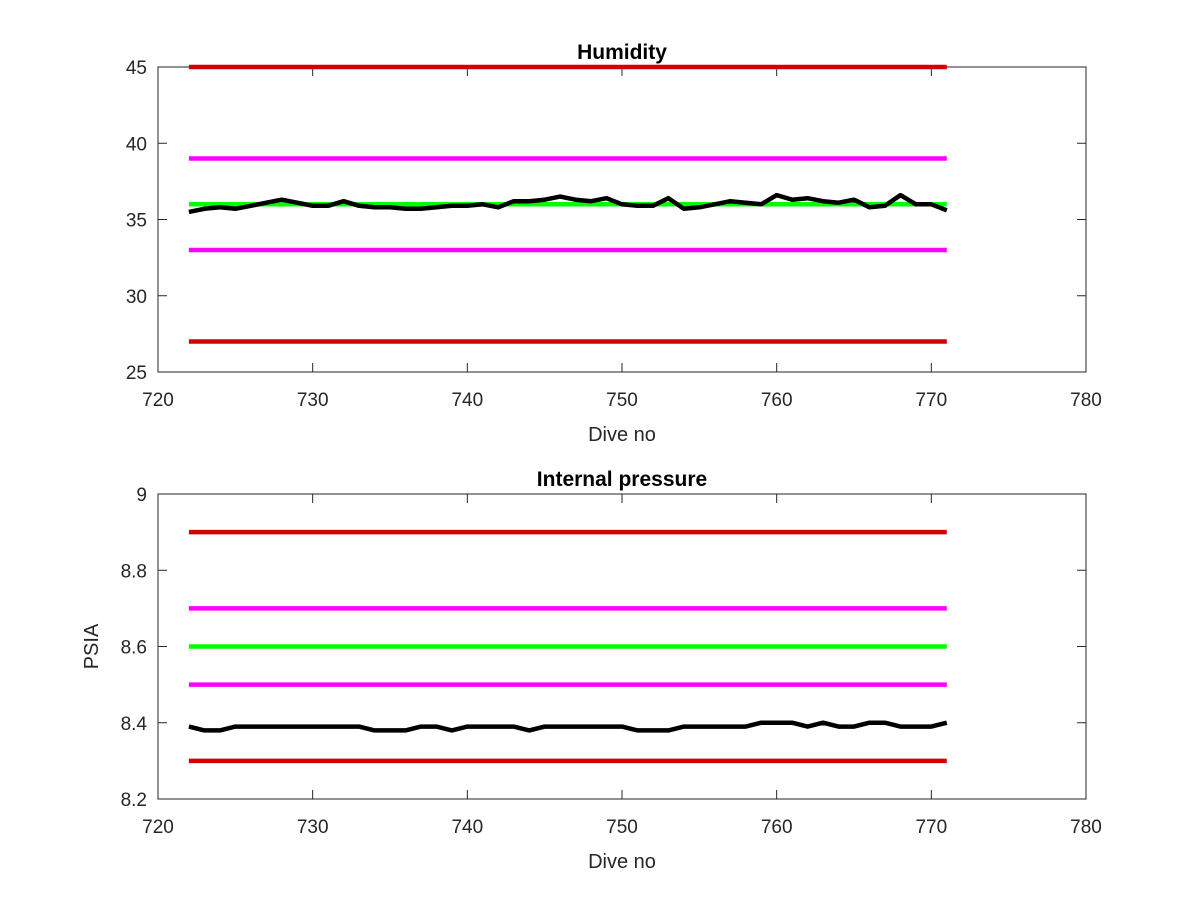 The height and width of the screenshot is (900, 1200). What do you see at coordinates (136, 68) in the screenshot?
I see `y-tick-label: 45` at bounding box center [136, 68].